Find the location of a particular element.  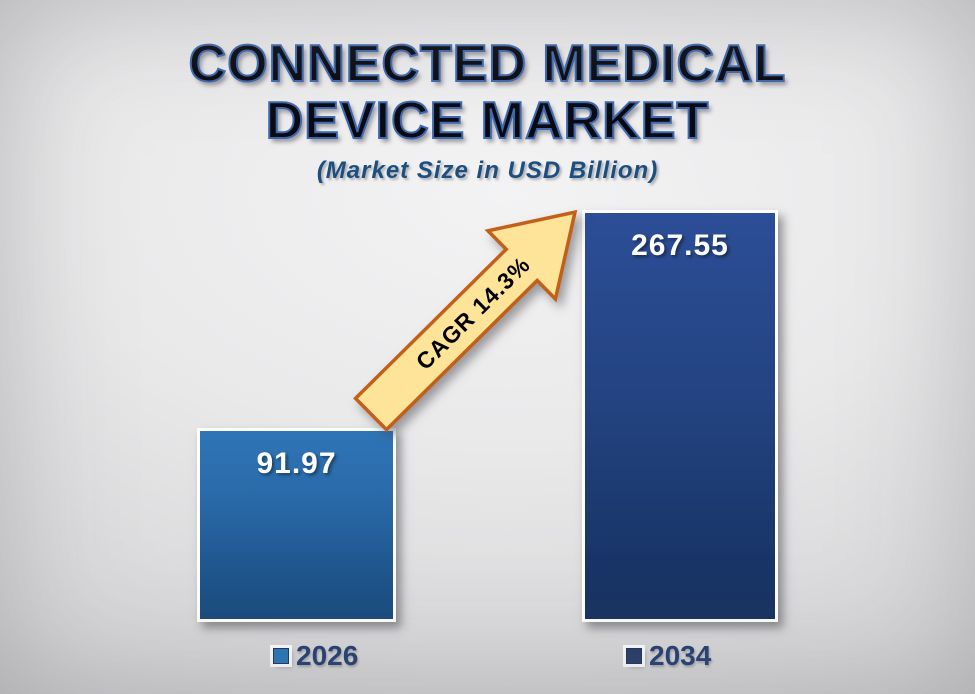

chart-title-line1: CONNECTED MEDICAL is located at coordinates (487, 64).